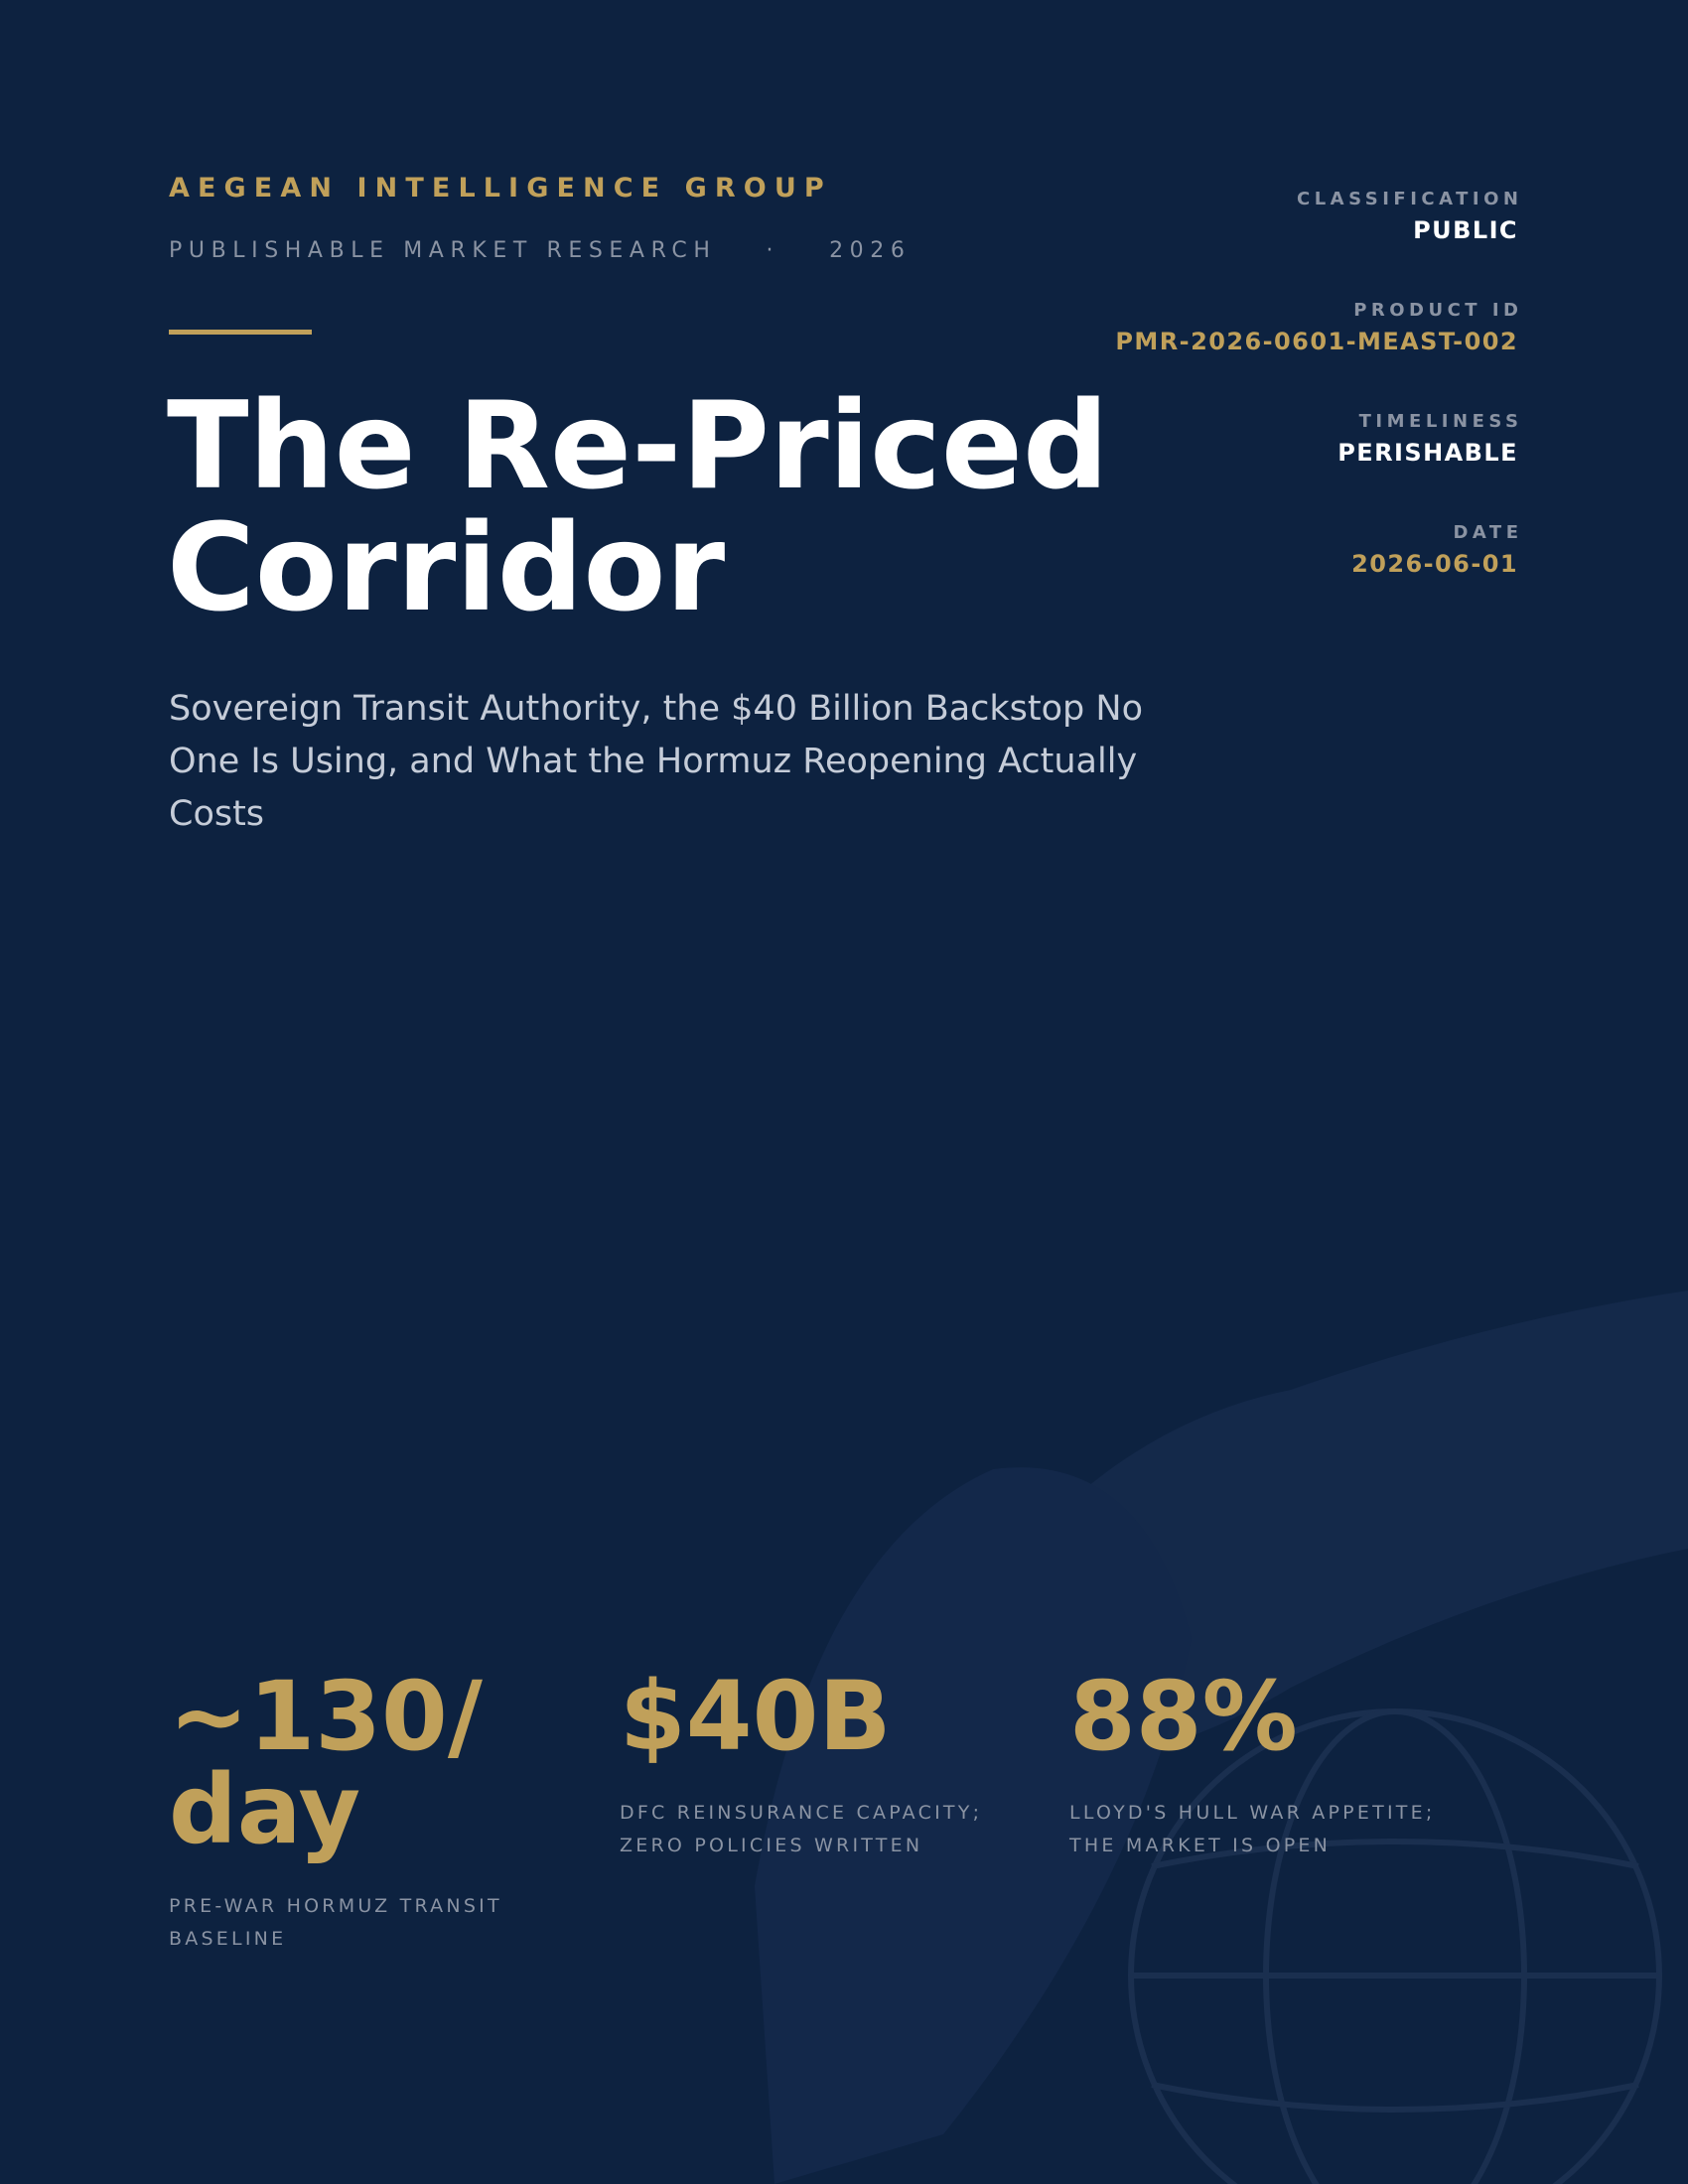  I want to click on meta-value: 2026-06-01, so click(1434, 564).